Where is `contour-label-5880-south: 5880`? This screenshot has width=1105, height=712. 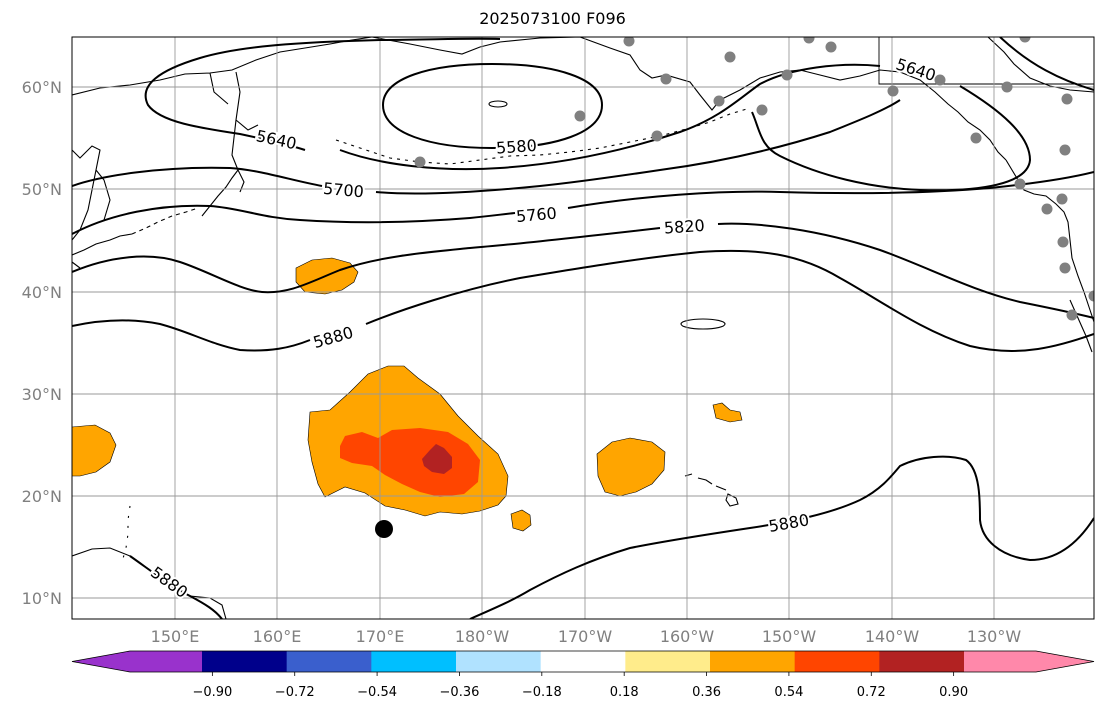 contour-label-5880-south: 5880 is located at coordinates (788, 523).